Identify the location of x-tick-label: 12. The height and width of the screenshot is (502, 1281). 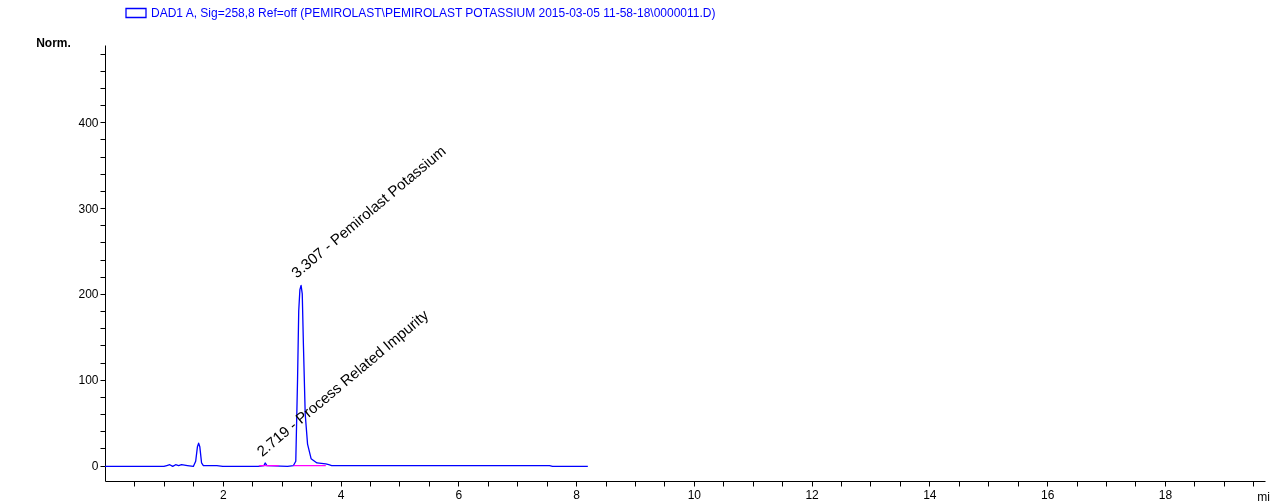
(812, 494).